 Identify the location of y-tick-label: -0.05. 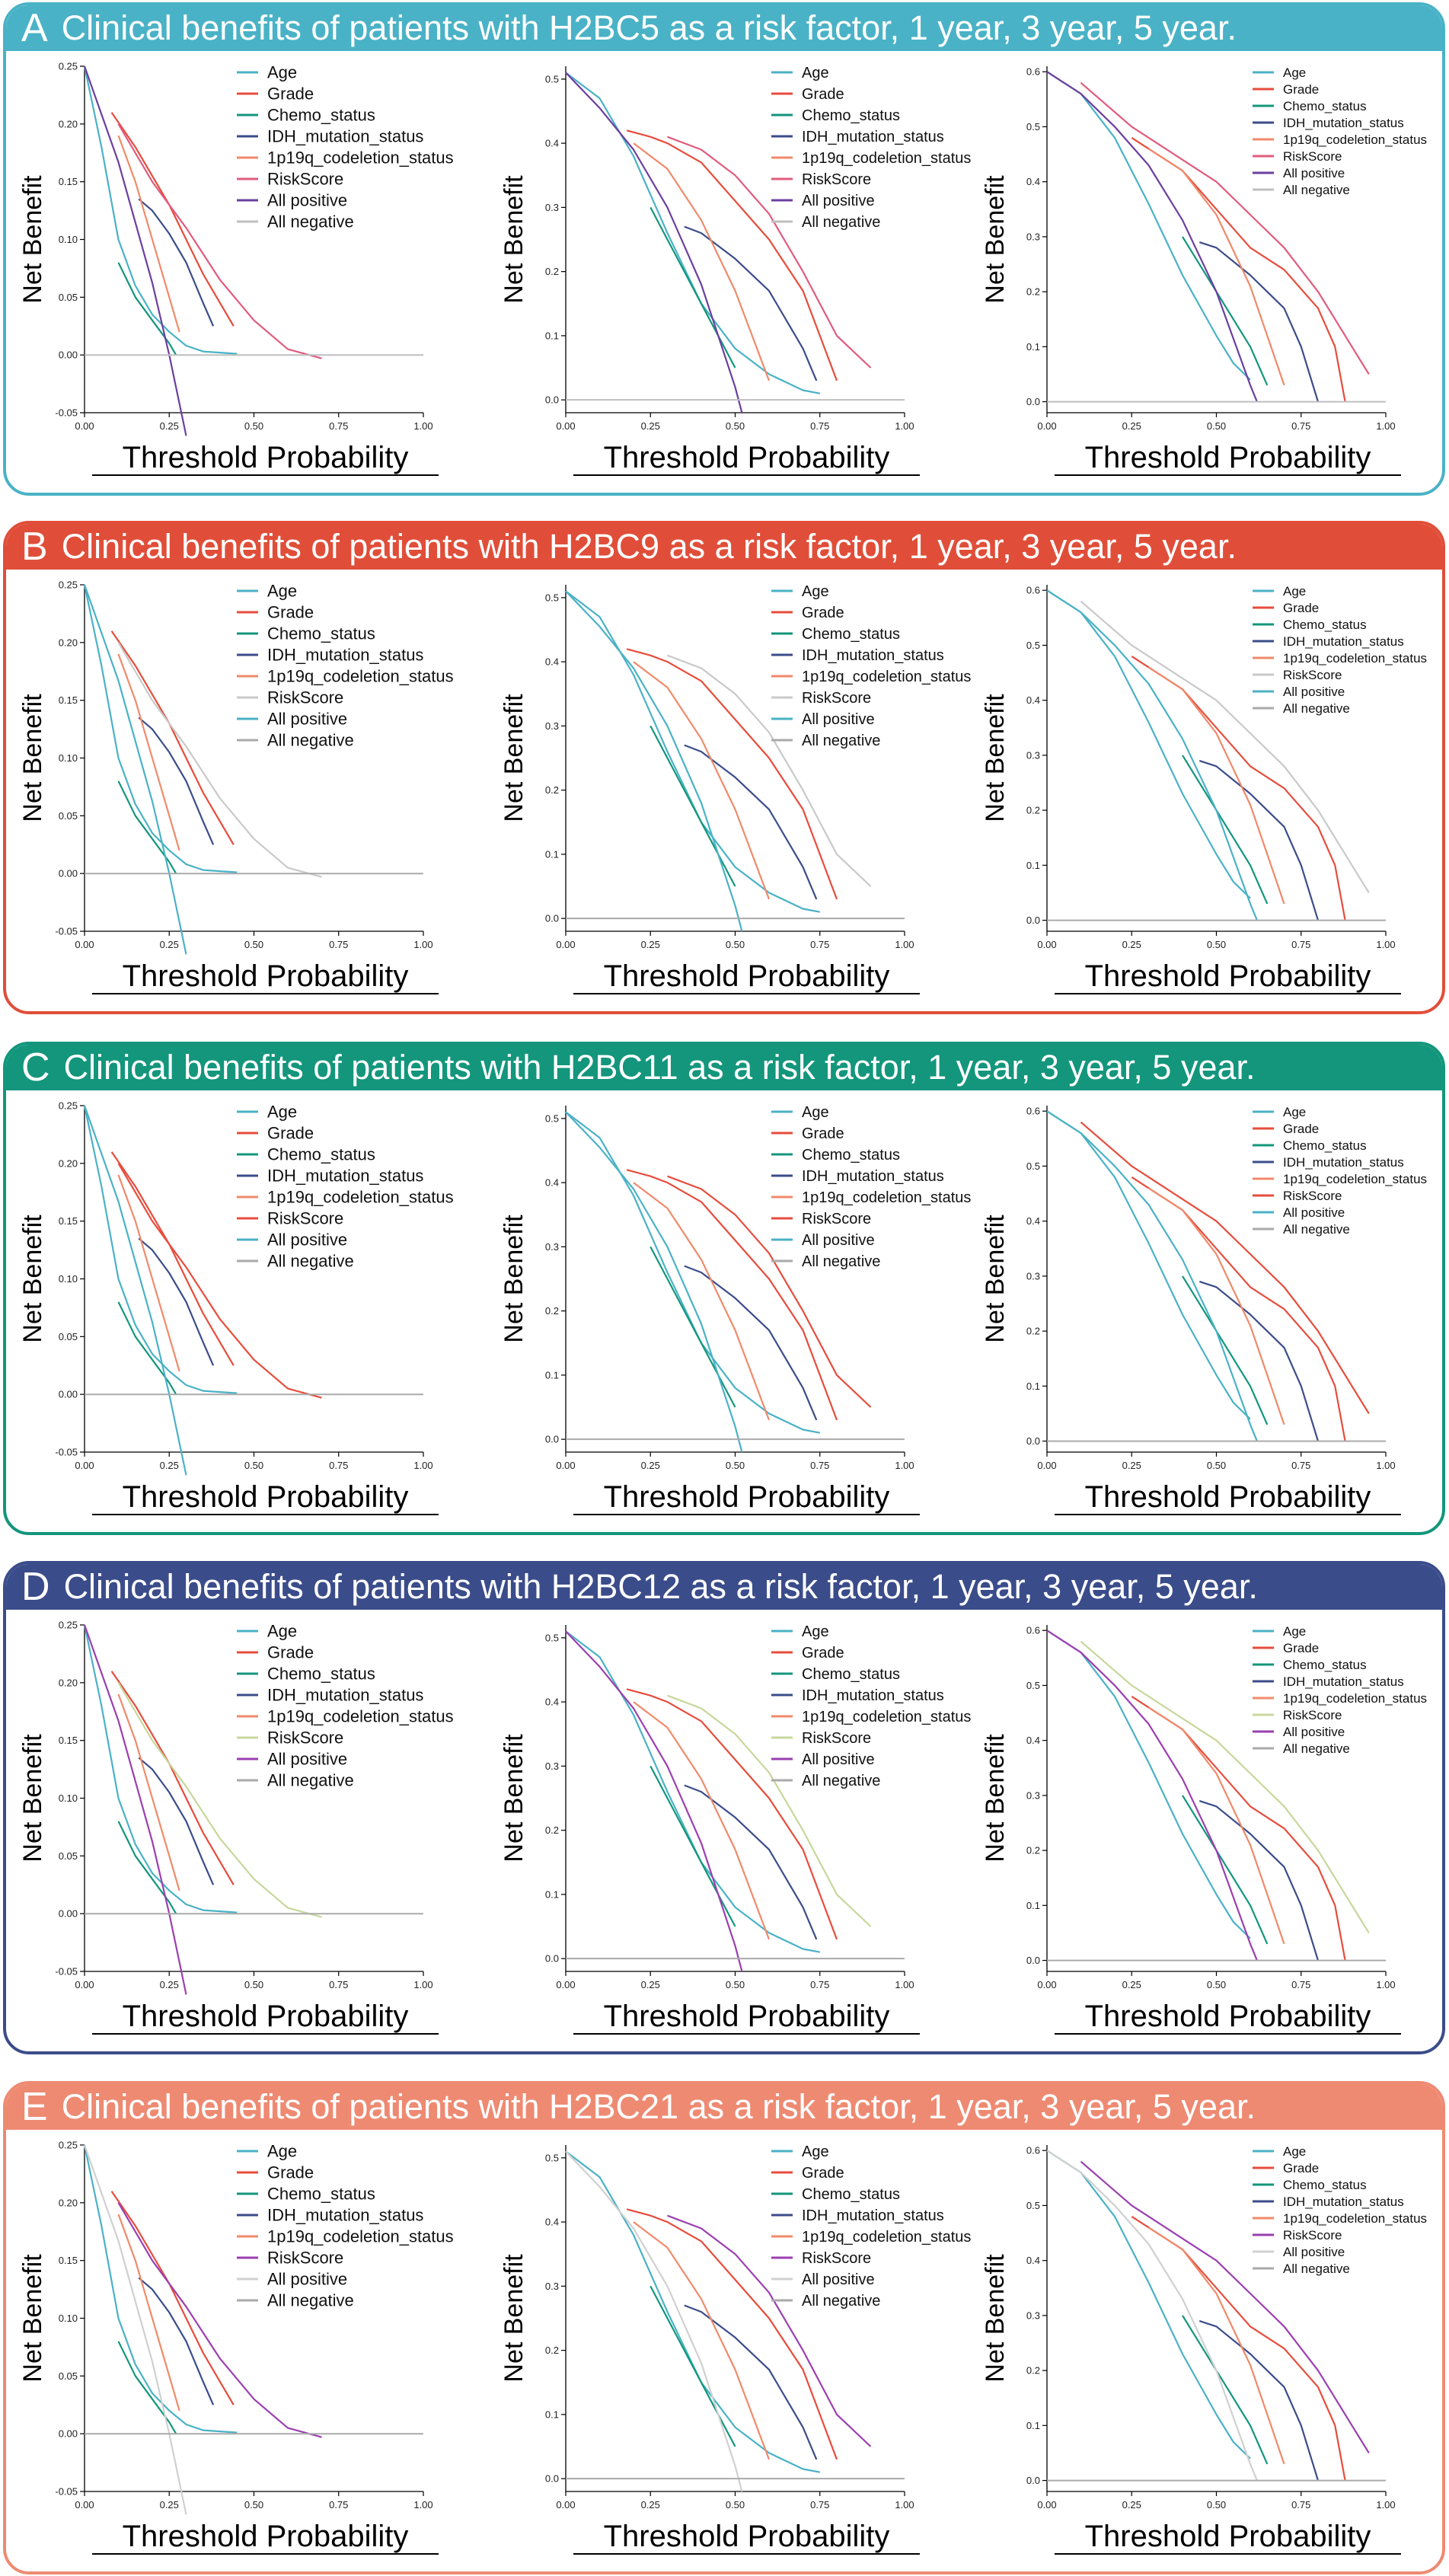
(66, 1971).